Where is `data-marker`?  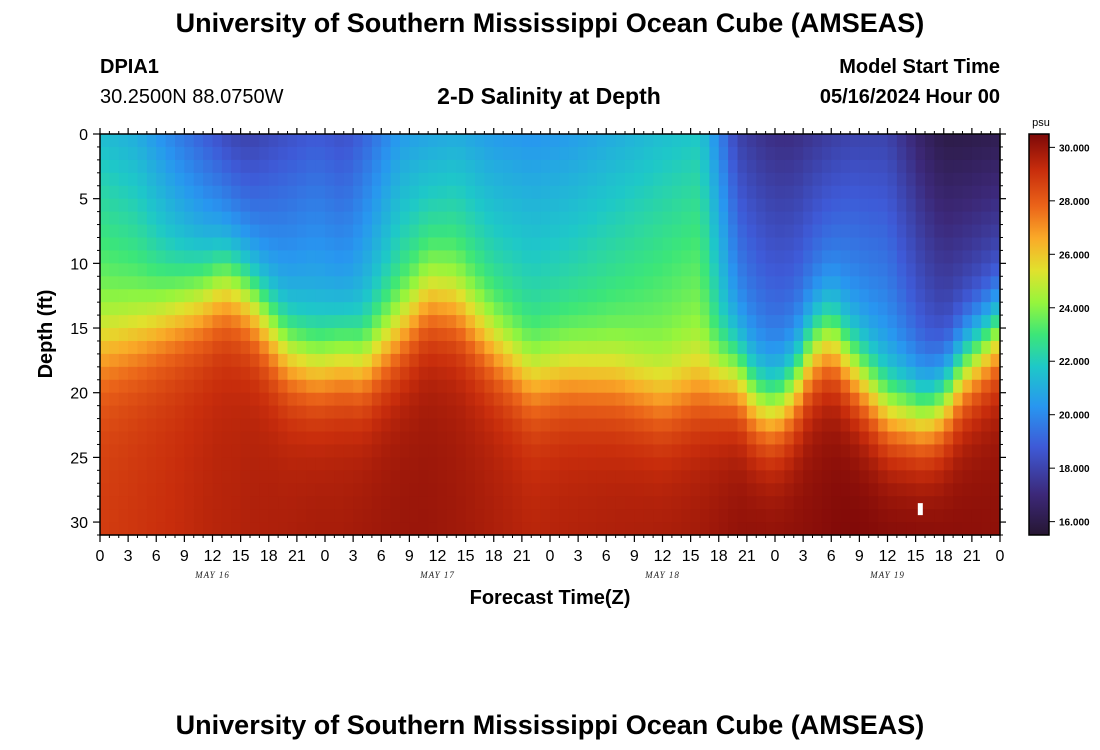
data-marker is located at coordinates (920, 509).